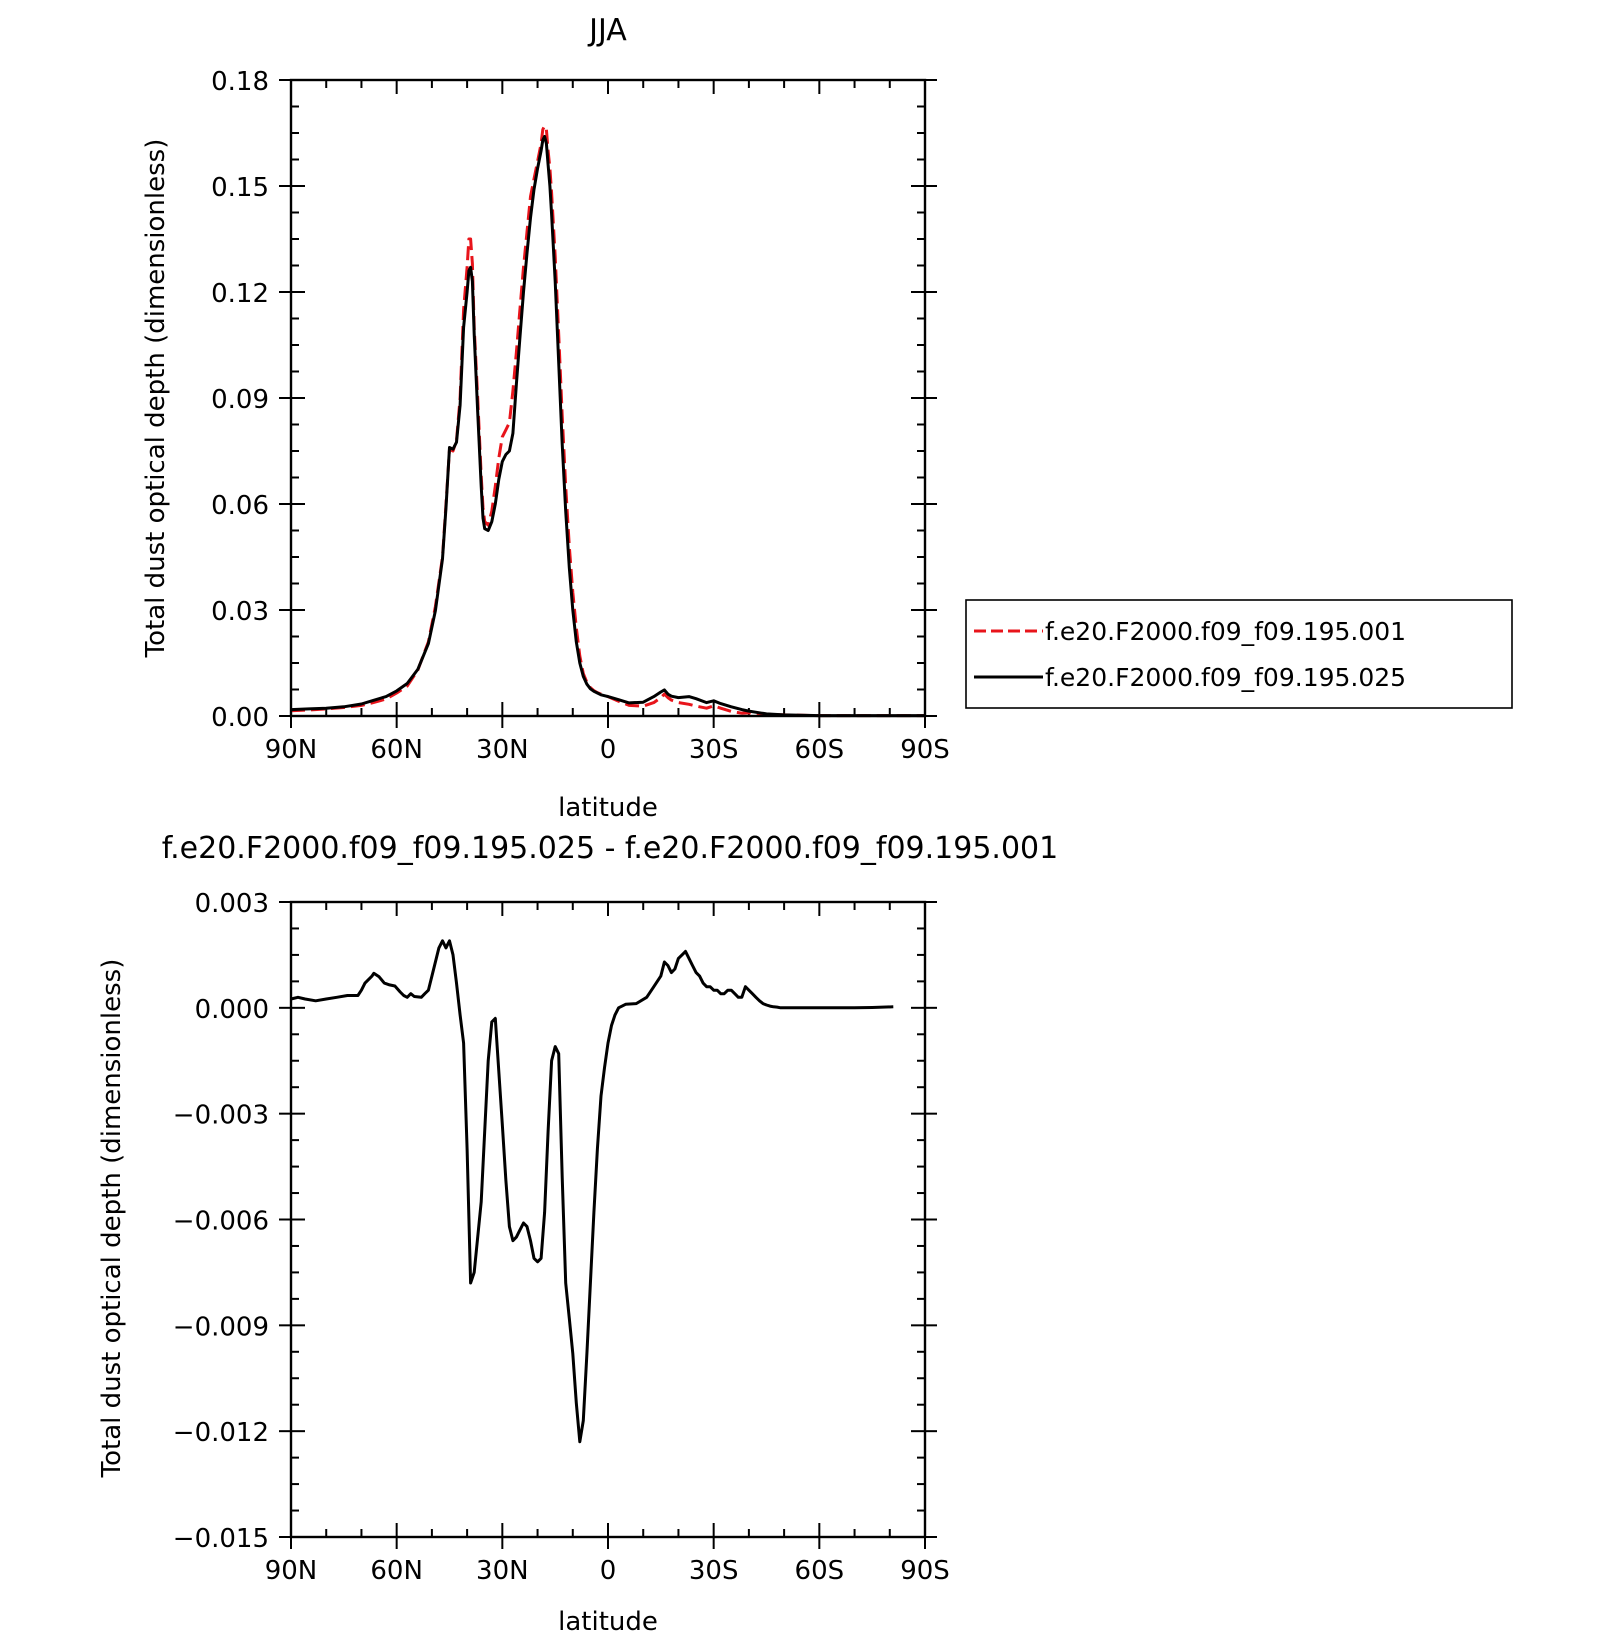  Describe the element at coordinates (240, 188) in the screenshot. I see `y-tick-label: 0.15` at that location.